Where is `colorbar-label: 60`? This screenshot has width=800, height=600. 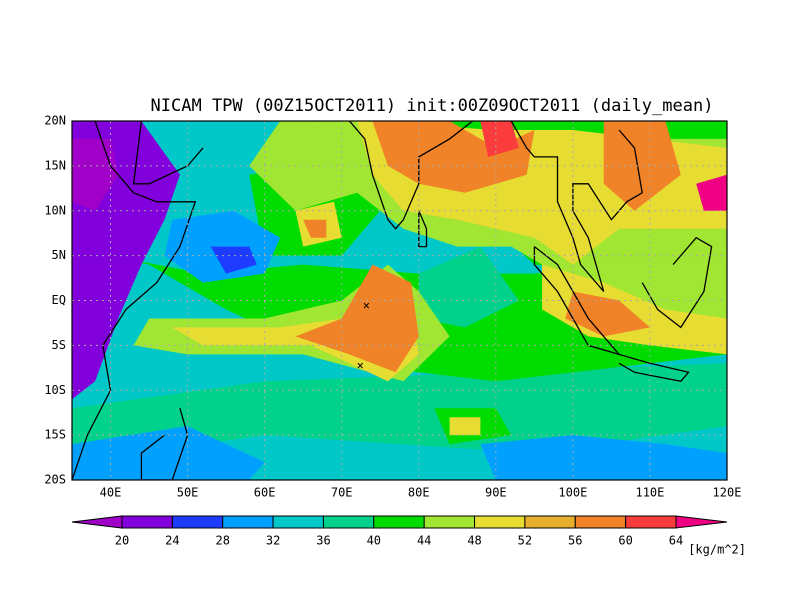
colorbar-label: 60 is located at coordinates (625, 541).